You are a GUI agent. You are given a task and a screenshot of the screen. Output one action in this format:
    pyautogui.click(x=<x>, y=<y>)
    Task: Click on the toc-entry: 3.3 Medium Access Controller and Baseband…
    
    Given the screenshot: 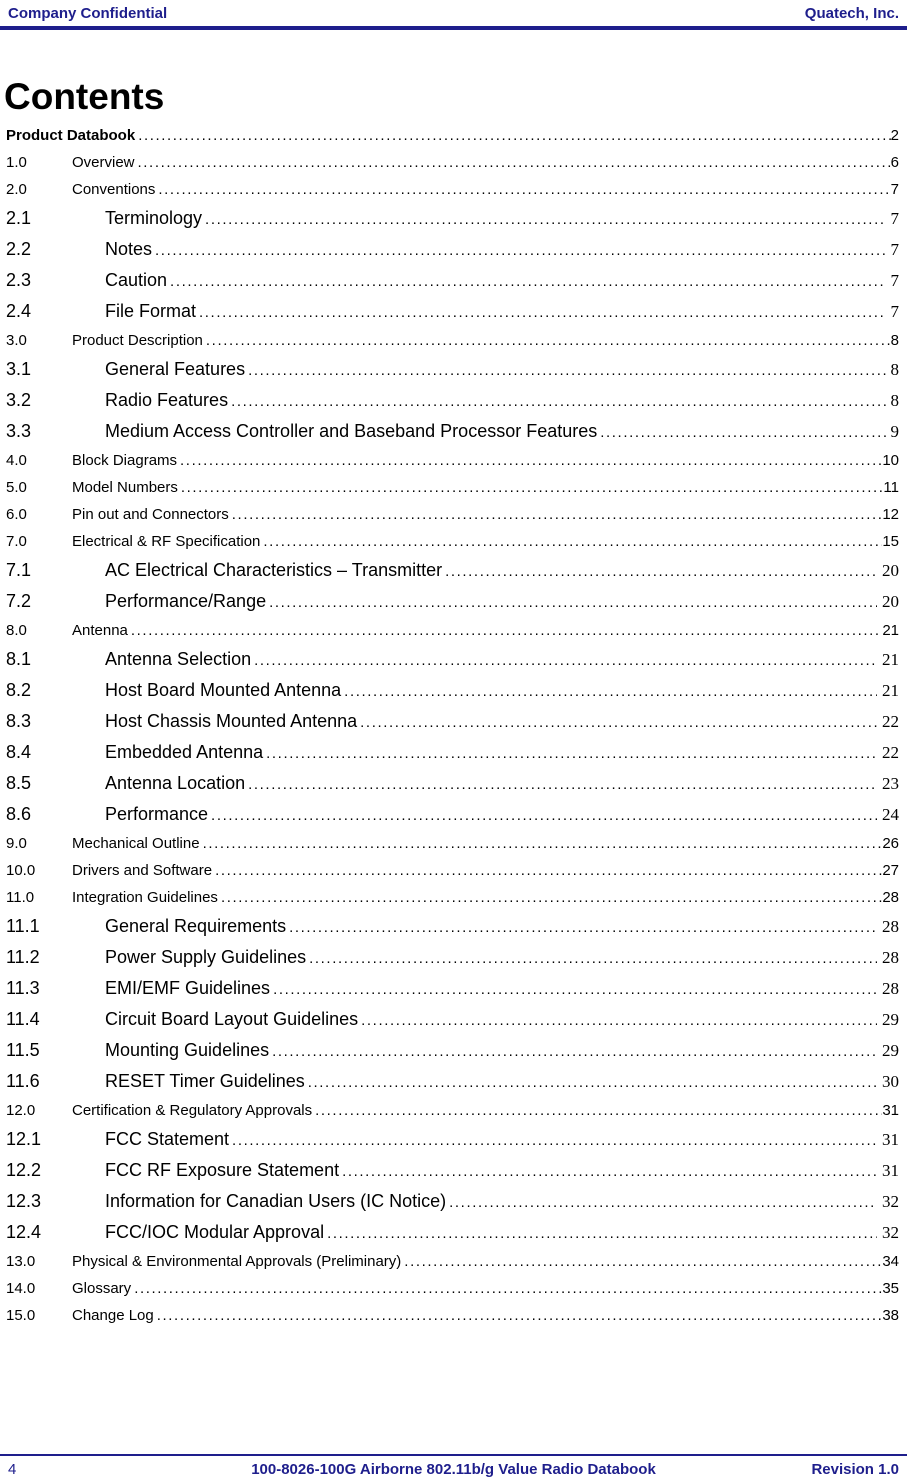 What is the action you would take?
    pyautogui.click(x=452, y=432)
    